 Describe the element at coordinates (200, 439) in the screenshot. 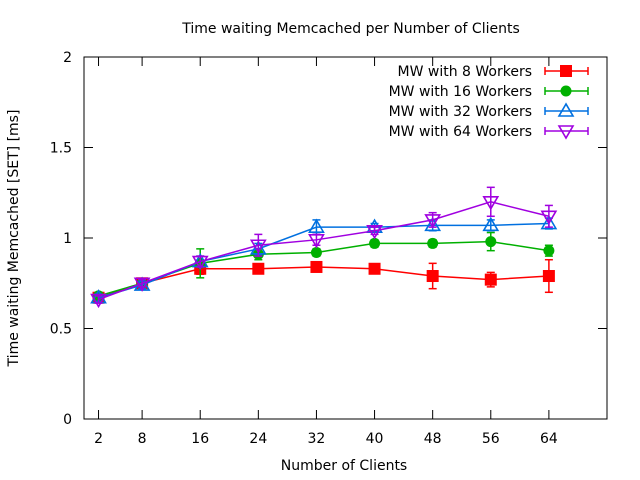

I see `x-tick-label: 16` at that location.